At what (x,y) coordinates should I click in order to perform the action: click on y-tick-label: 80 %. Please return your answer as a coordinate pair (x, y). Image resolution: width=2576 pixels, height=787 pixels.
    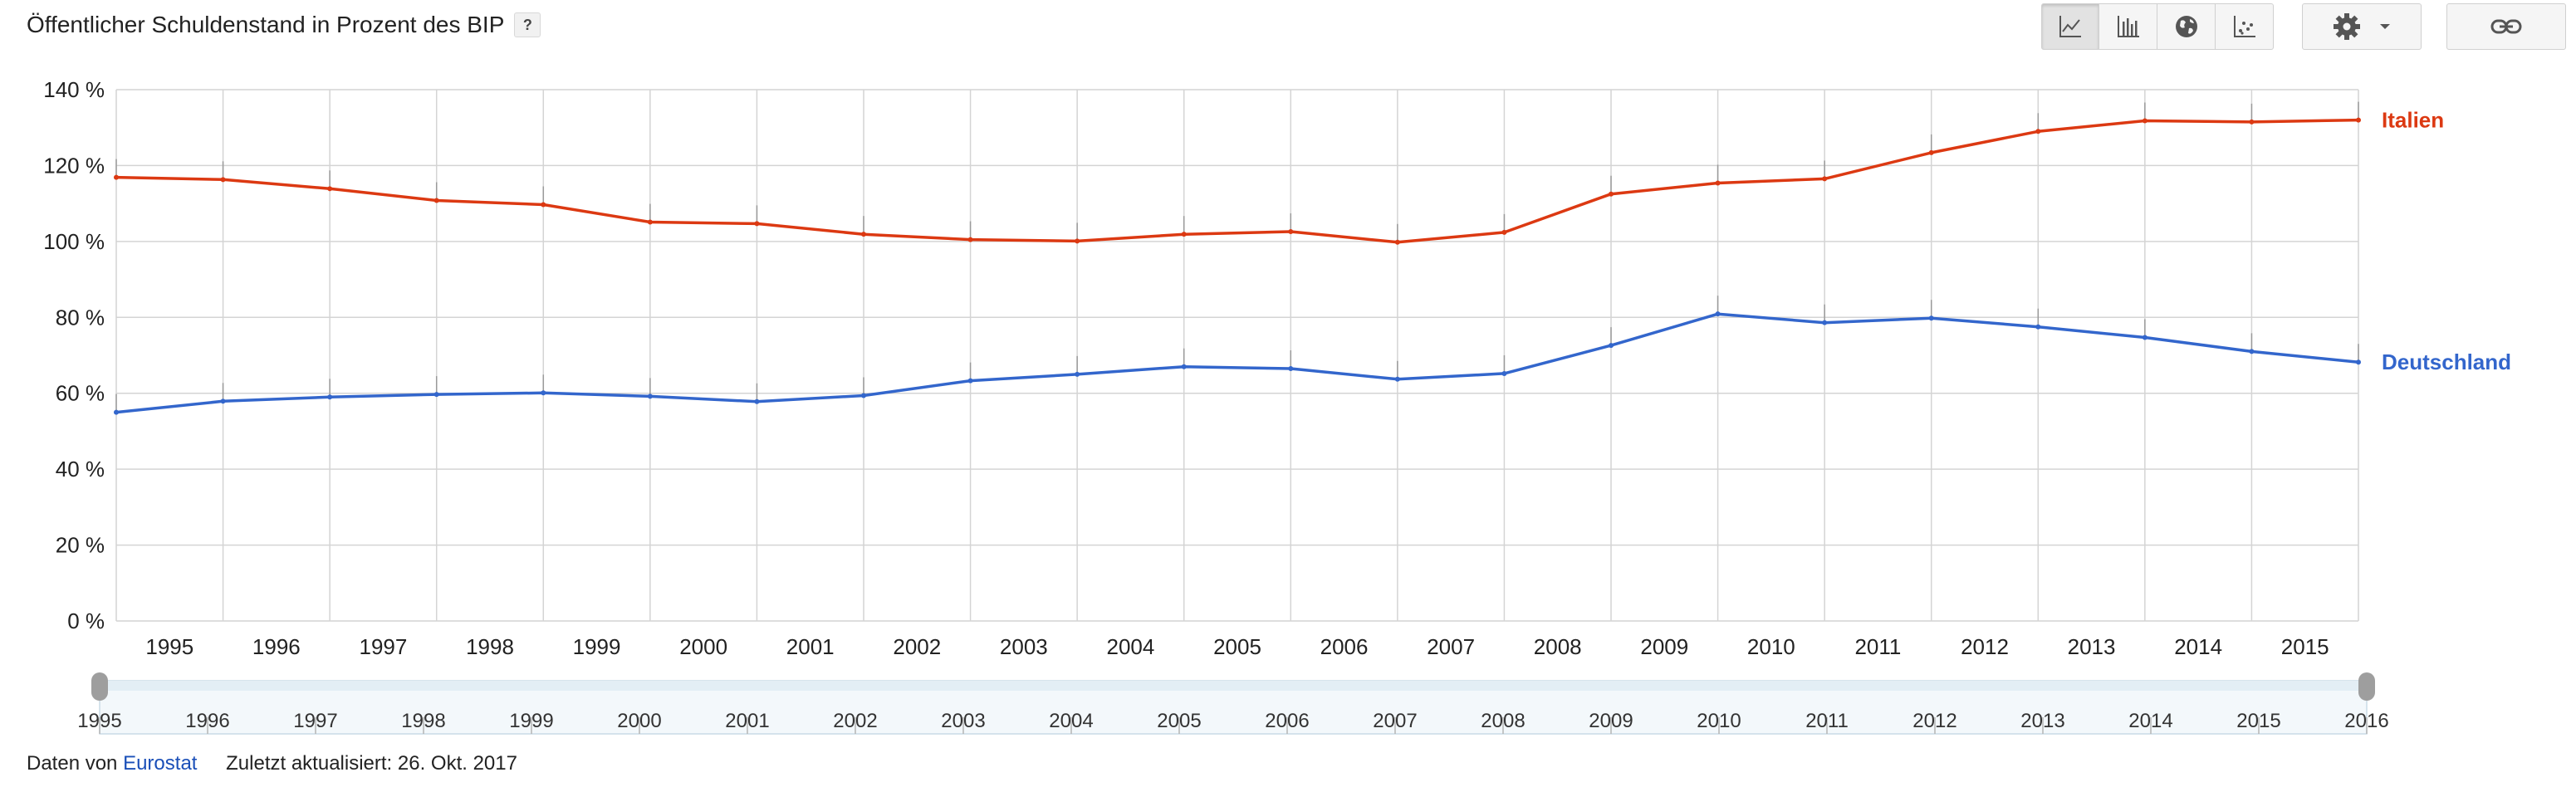
    Looking at the image, I should click on (80, 317).